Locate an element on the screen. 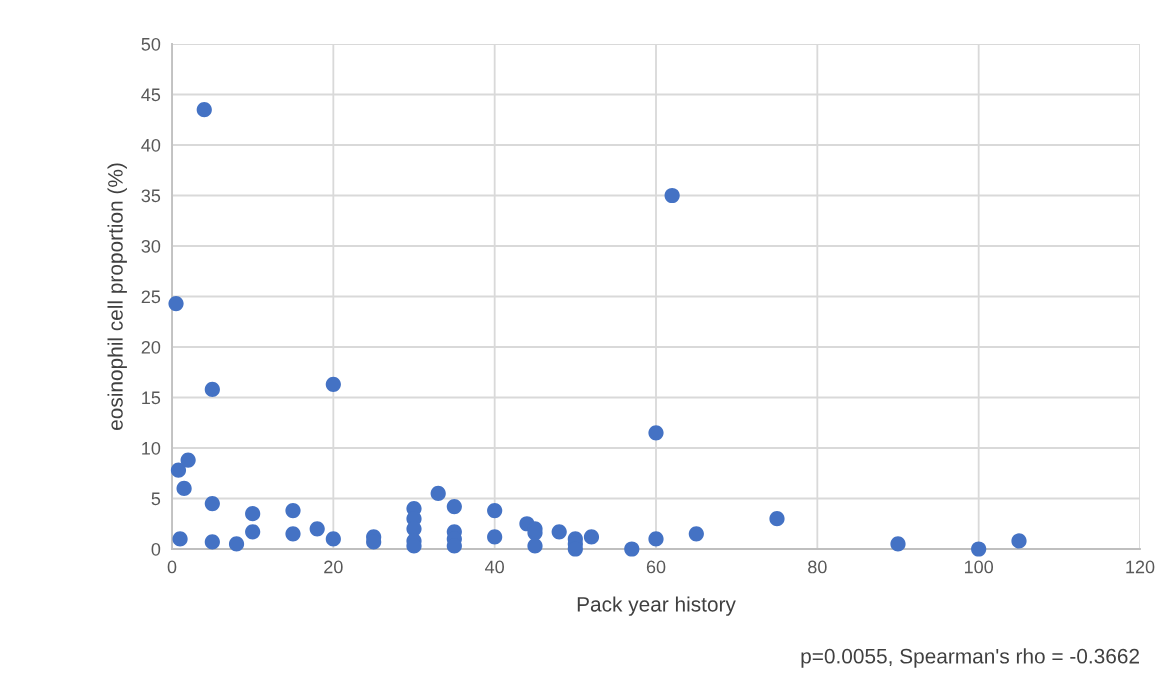 This screenshot has width=1175, height=686. x-tick-label: 100 is located at coordinates (979, 567).